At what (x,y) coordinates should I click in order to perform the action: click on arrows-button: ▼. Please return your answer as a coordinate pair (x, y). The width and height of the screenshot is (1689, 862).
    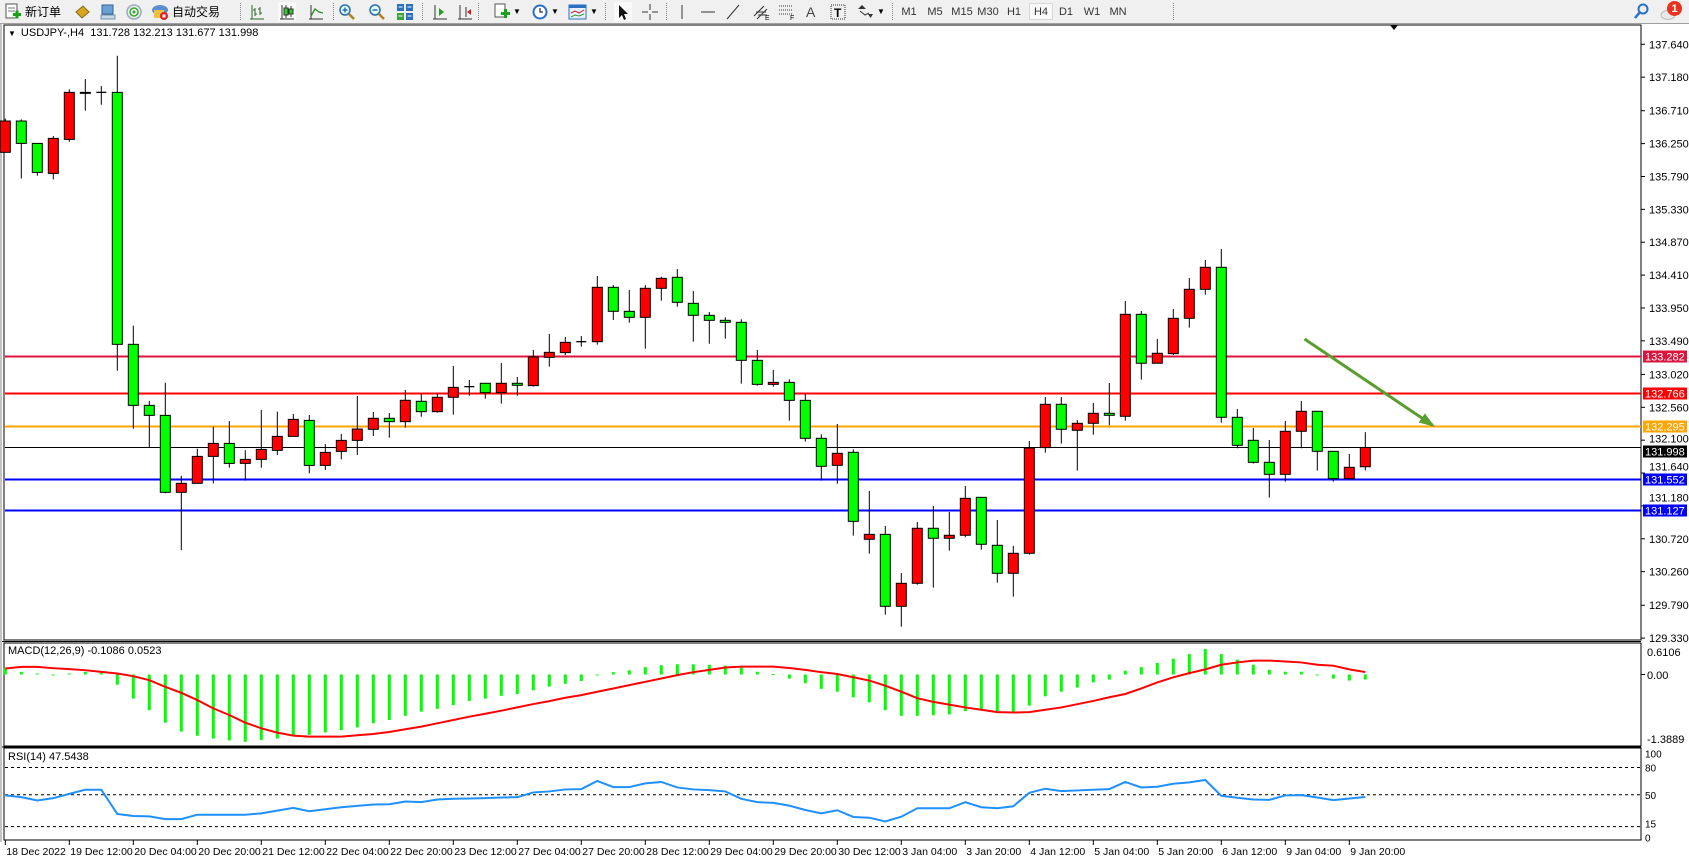
    Looking at the image, I should click on (871, 11).